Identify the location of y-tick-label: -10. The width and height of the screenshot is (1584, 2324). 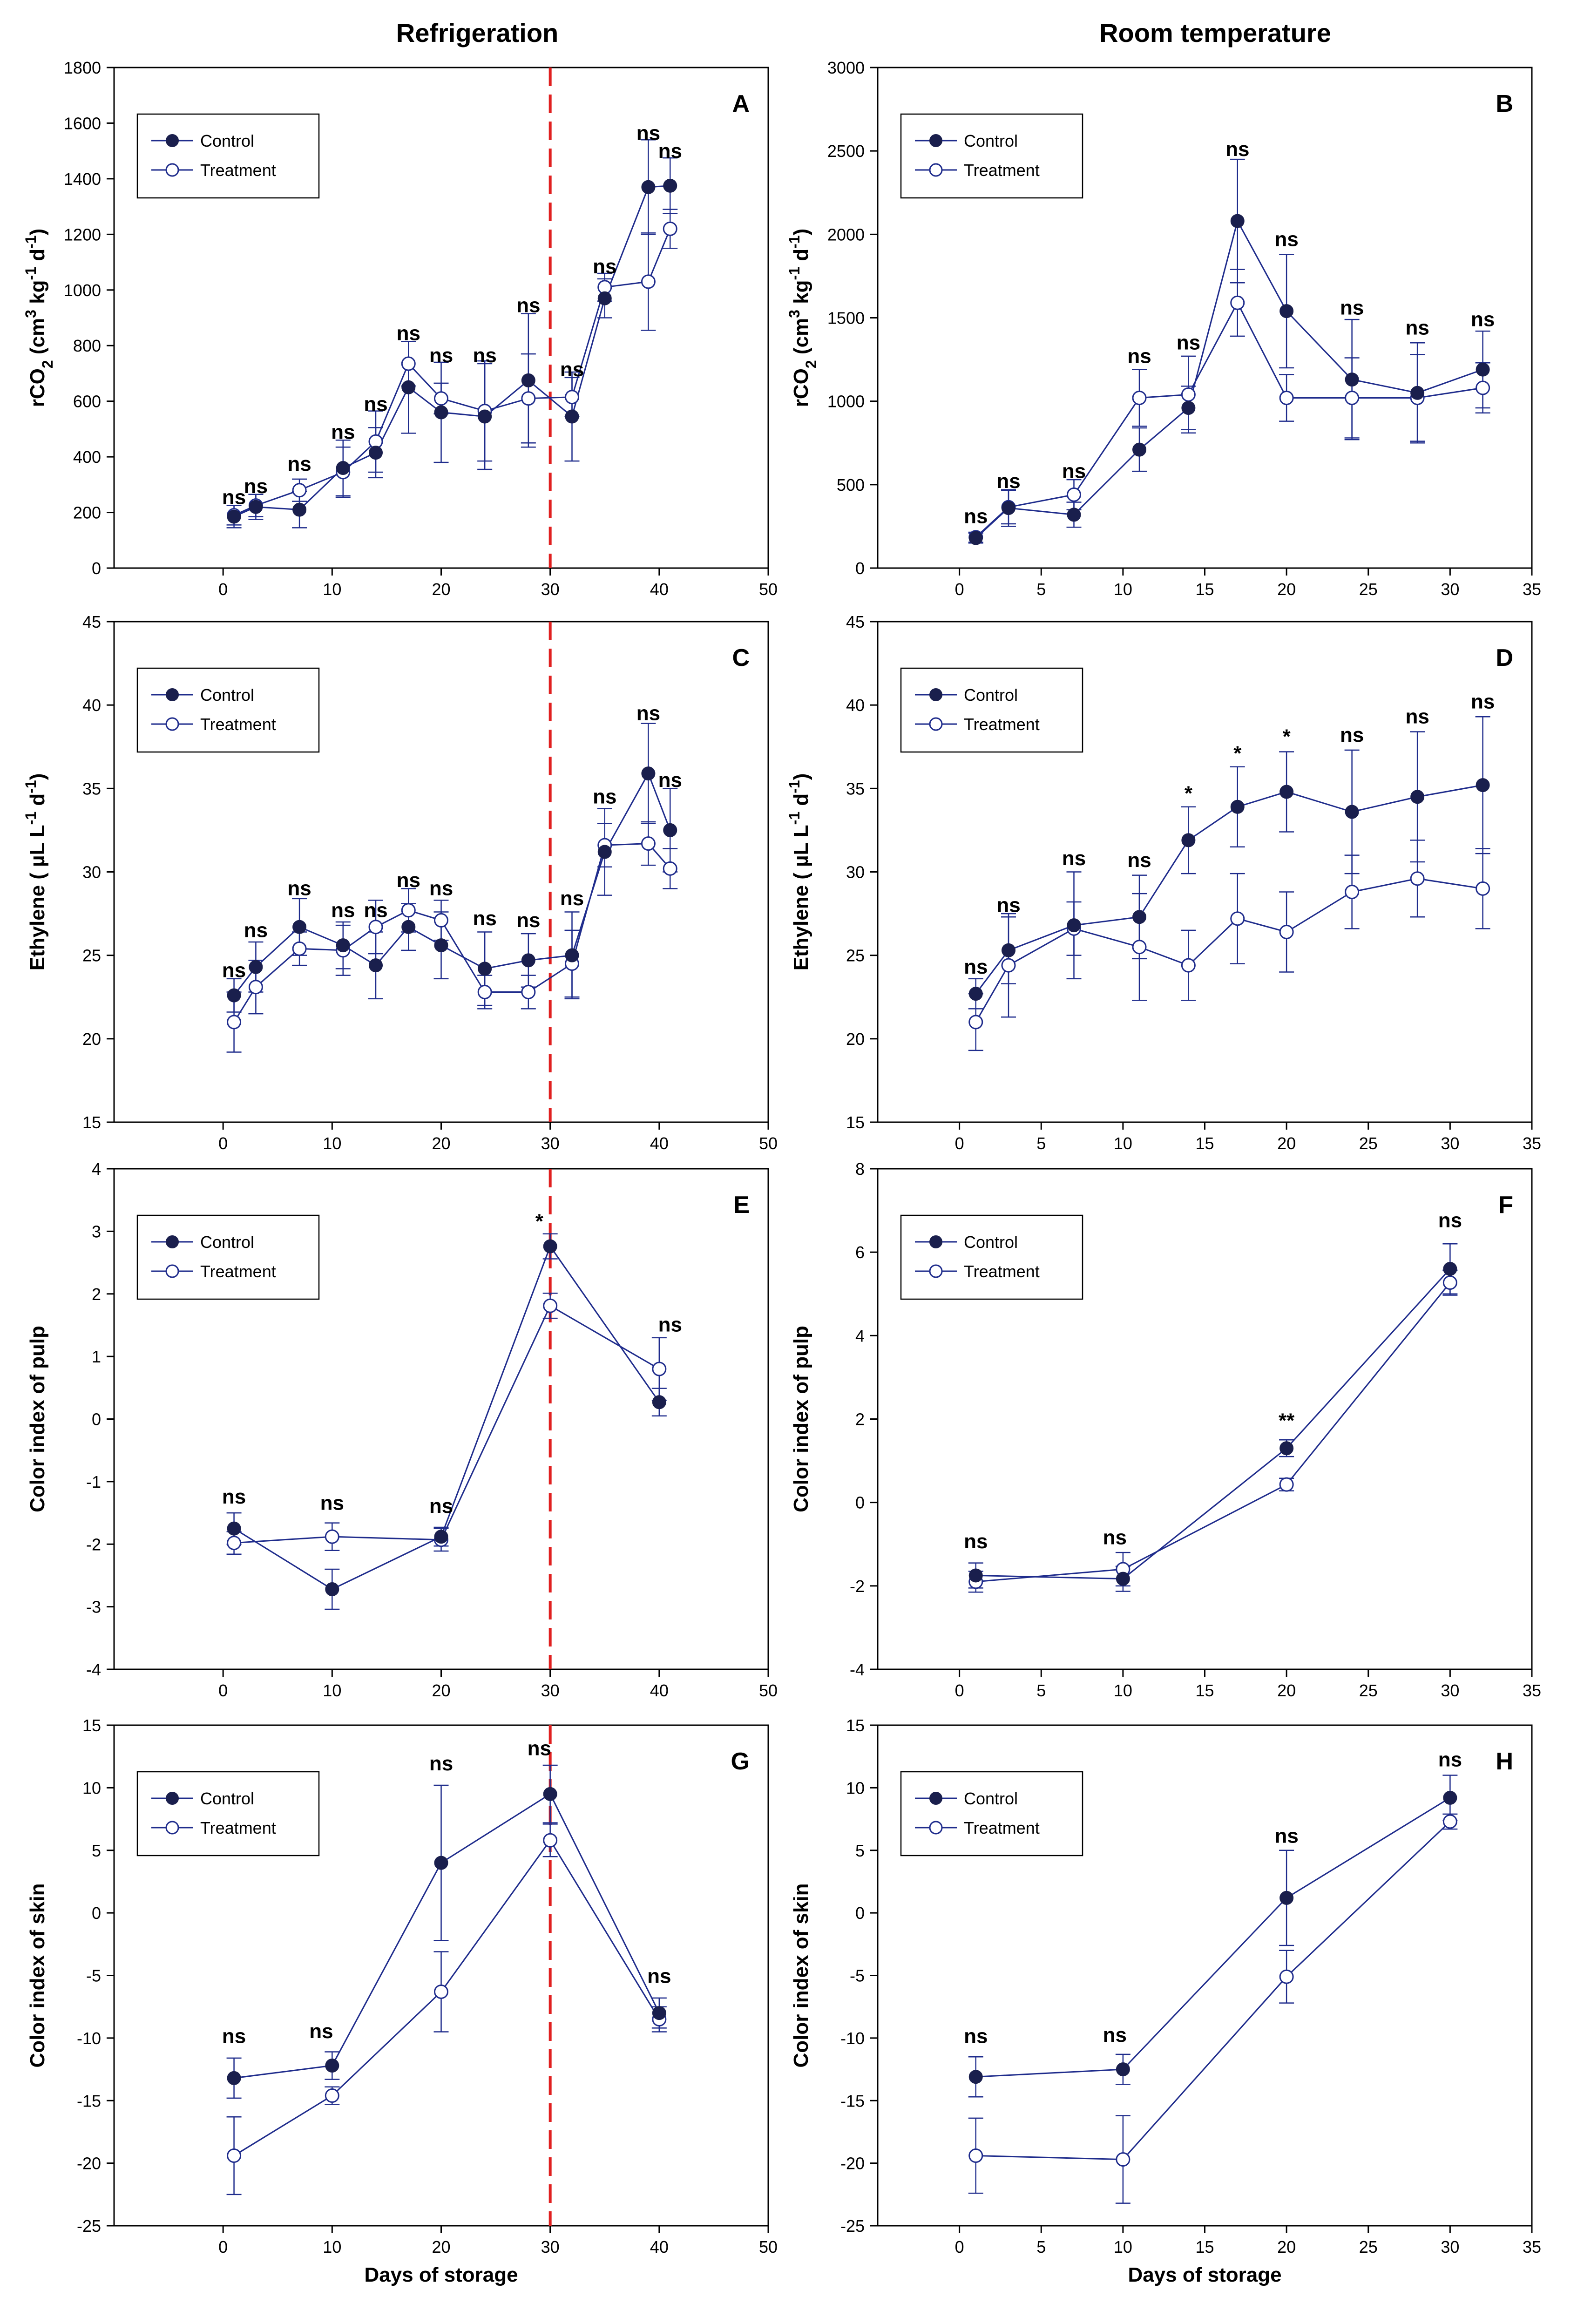
(853, 2039).